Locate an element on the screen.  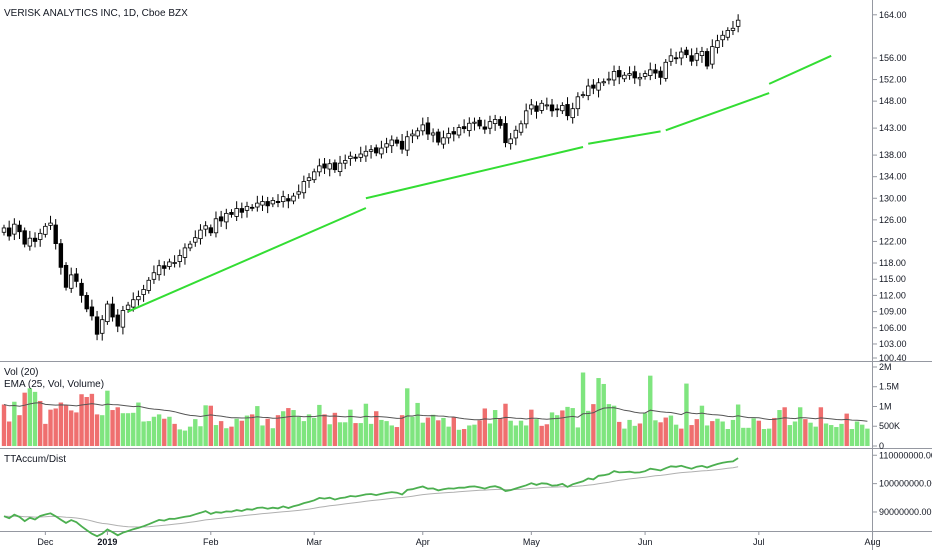
ad-average-line is located at coordinates (371, 497).